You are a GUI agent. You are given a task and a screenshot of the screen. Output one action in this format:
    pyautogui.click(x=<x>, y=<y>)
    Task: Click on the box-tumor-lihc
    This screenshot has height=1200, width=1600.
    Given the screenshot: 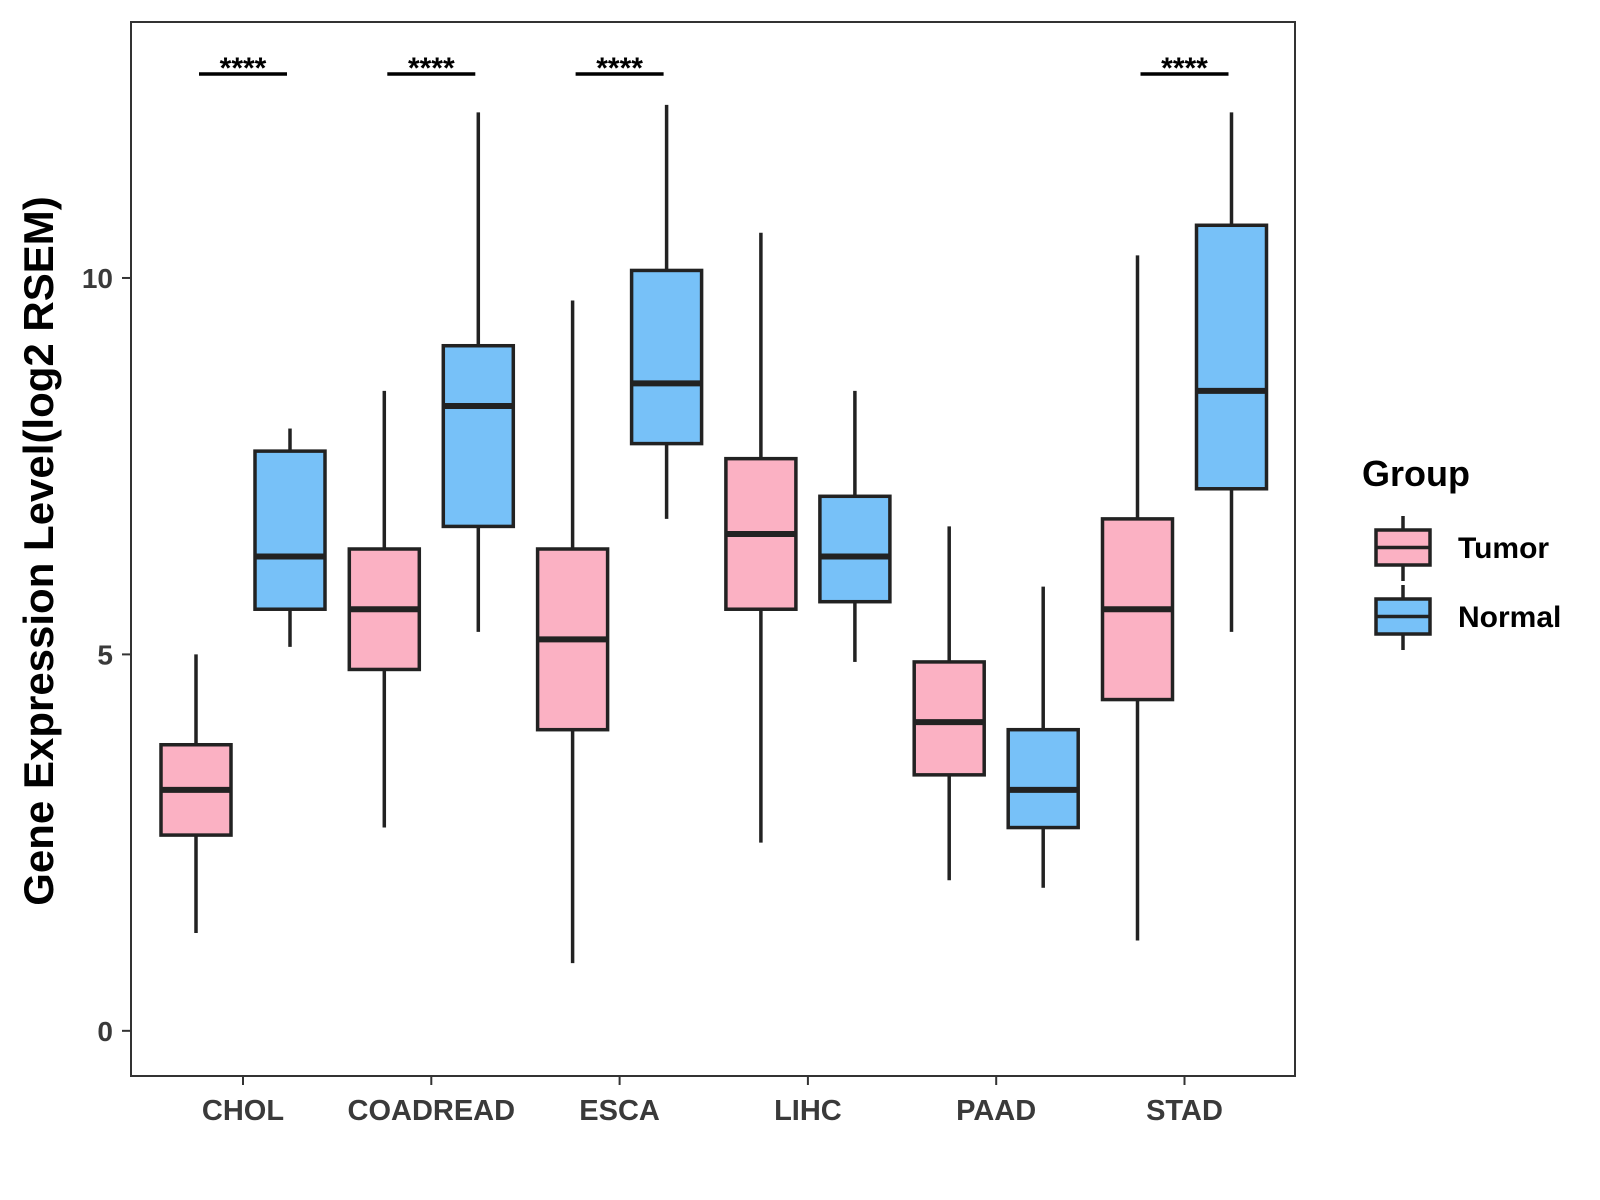 What is the action you would take?
    pyautogui.click(x=761, y=537)
    